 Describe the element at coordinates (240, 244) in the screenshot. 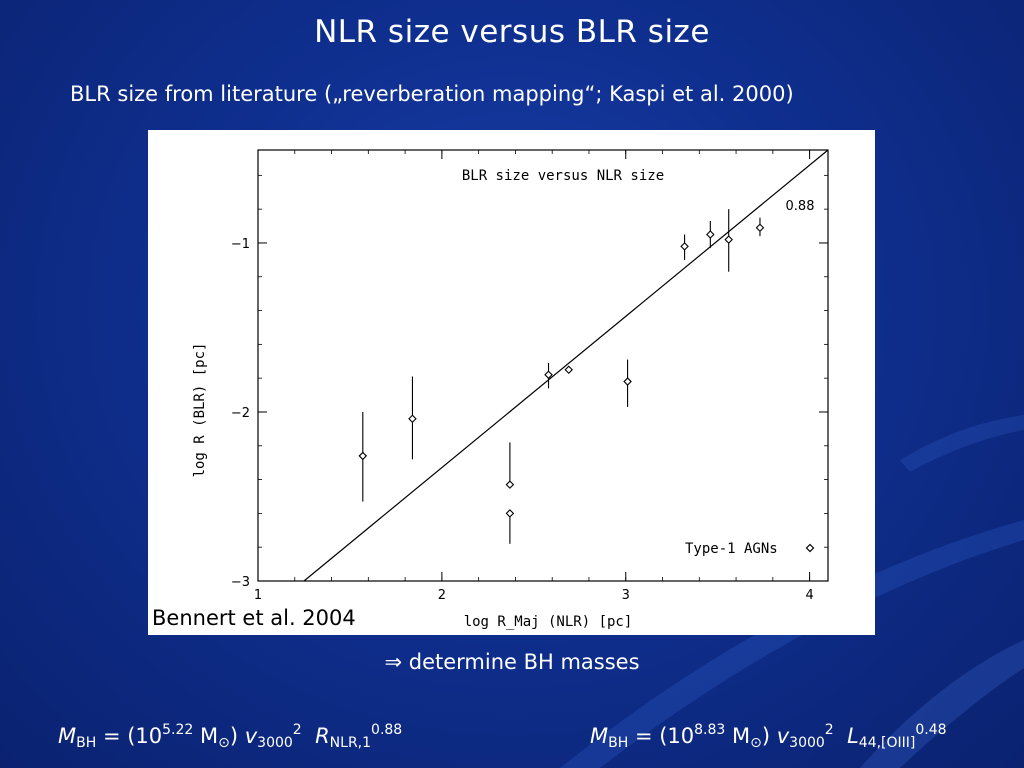

I see `y-tick-label: −1` at that location.